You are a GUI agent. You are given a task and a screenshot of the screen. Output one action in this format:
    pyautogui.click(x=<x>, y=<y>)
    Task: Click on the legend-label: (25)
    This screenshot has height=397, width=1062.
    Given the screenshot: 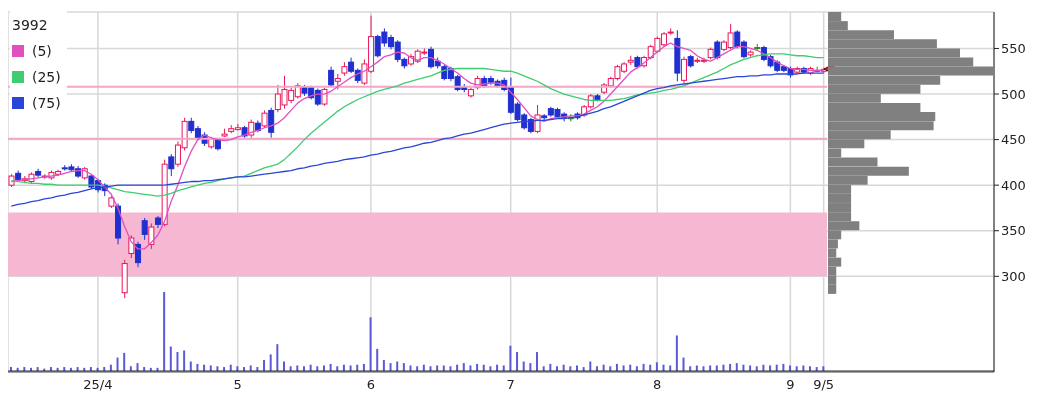 What is the action you would take?
    pyautogui.click(x=46, y=77)
    